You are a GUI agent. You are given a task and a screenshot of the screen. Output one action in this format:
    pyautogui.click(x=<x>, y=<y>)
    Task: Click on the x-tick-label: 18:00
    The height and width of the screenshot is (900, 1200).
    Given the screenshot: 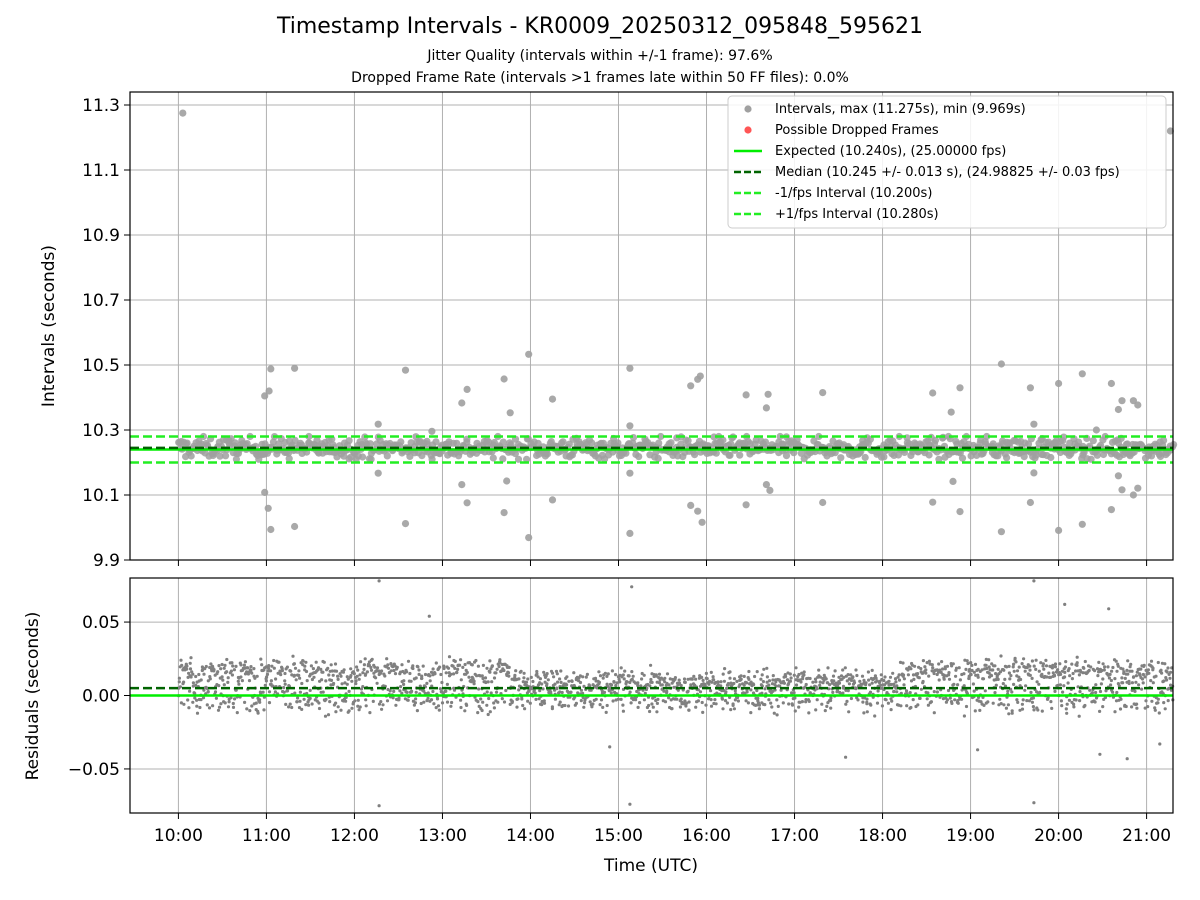 What is the action you would take?
    pyautogui.click(x=882, y=836)
    